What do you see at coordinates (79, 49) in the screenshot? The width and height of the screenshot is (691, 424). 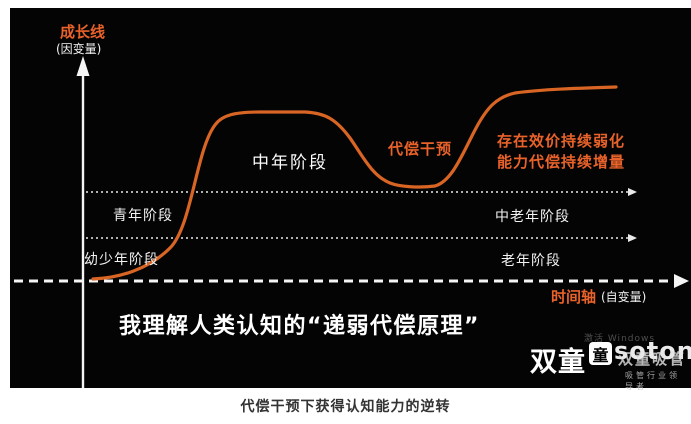 I see `y-axis-sublabel: (因变量)` at bounding box center [79, 49].